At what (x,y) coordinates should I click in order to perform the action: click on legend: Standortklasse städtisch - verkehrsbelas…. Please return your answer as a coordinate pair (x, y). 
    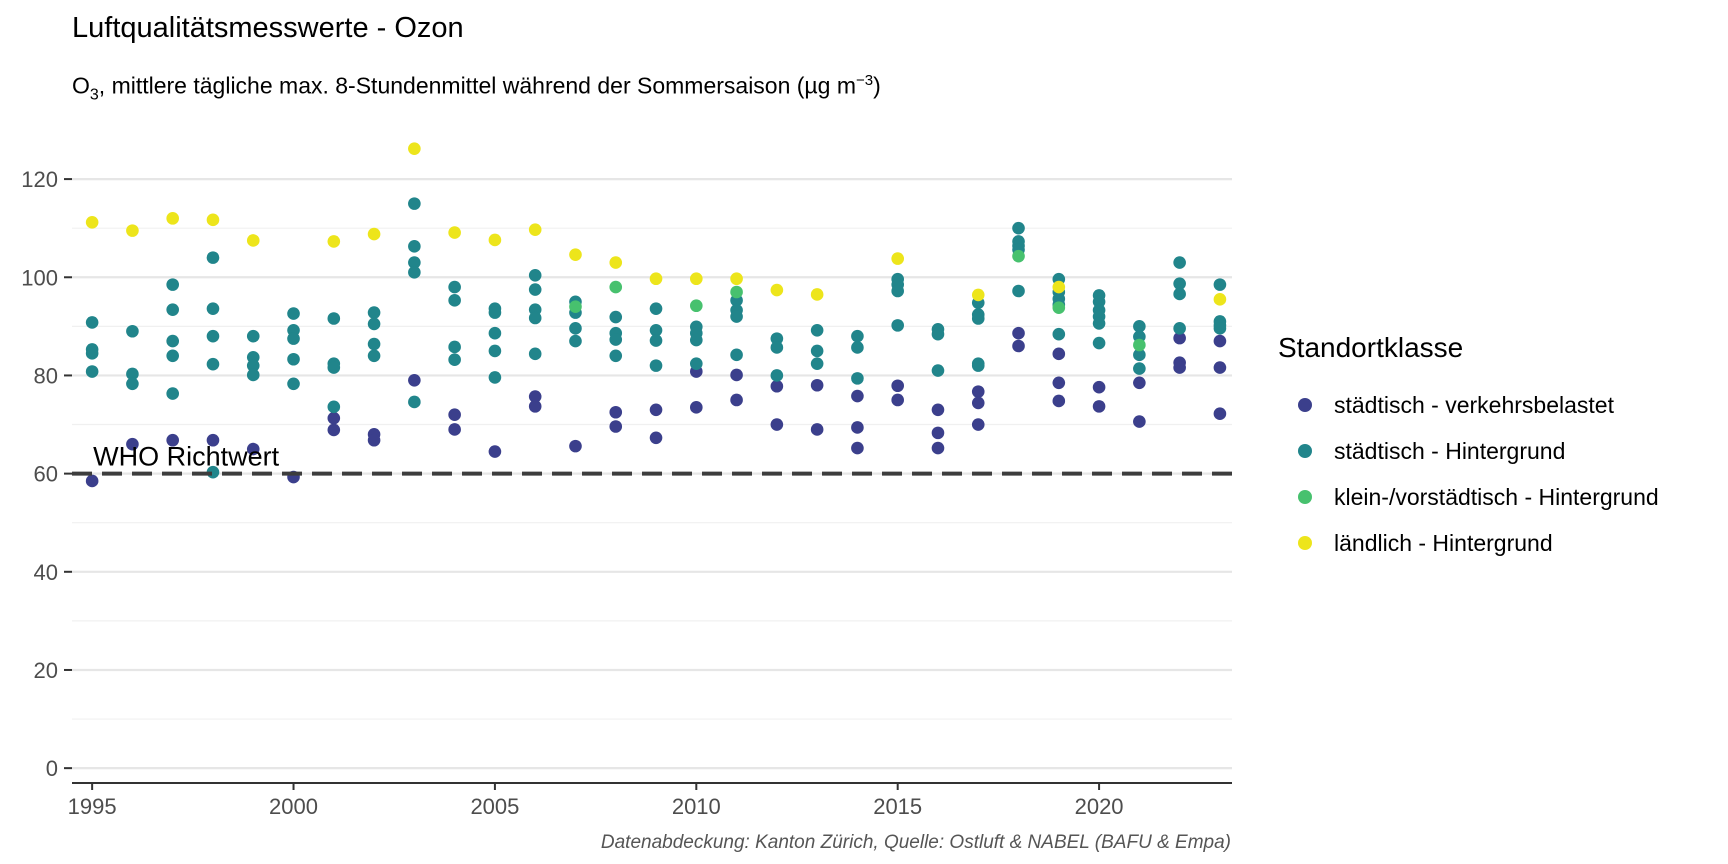
    Looking at the image, I should click on (1468, 449).